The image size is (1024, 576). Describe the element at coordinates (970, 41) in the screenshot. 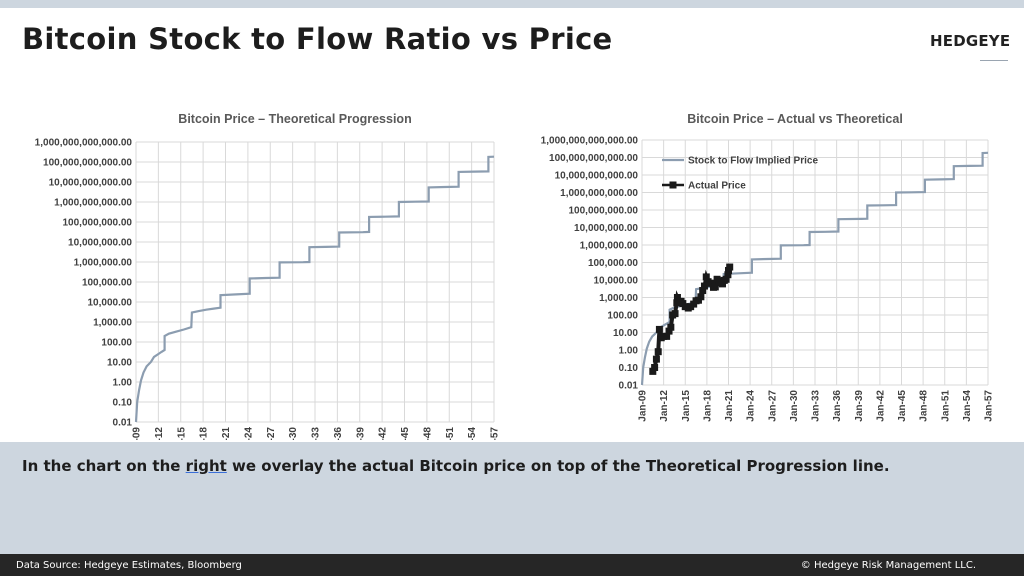

I see `hedgeye-logo: HEDGEYE` at that location.